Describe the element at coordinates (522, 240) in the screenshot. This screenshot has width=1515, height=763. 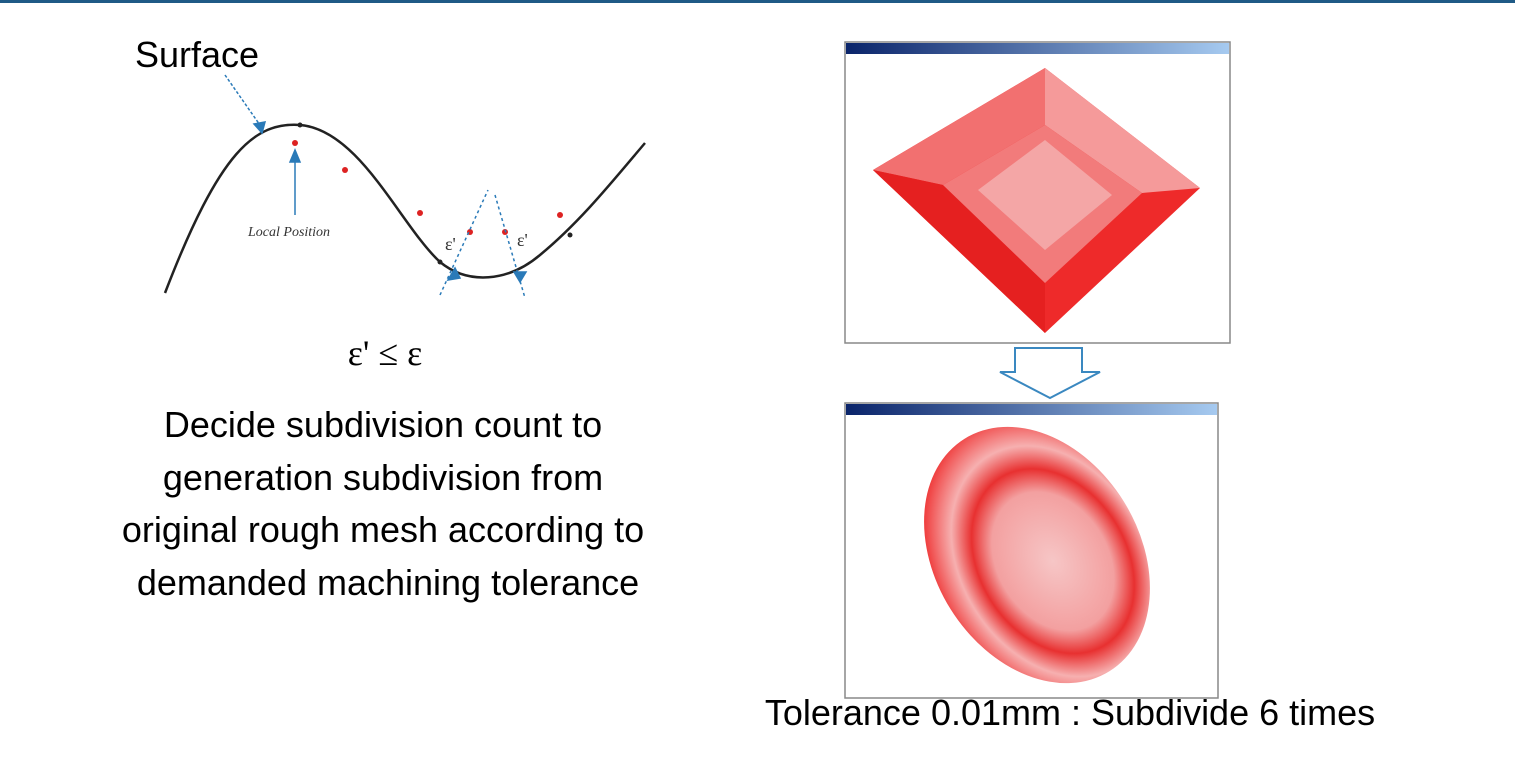
I see `epsilon-right: ε'` at that location.